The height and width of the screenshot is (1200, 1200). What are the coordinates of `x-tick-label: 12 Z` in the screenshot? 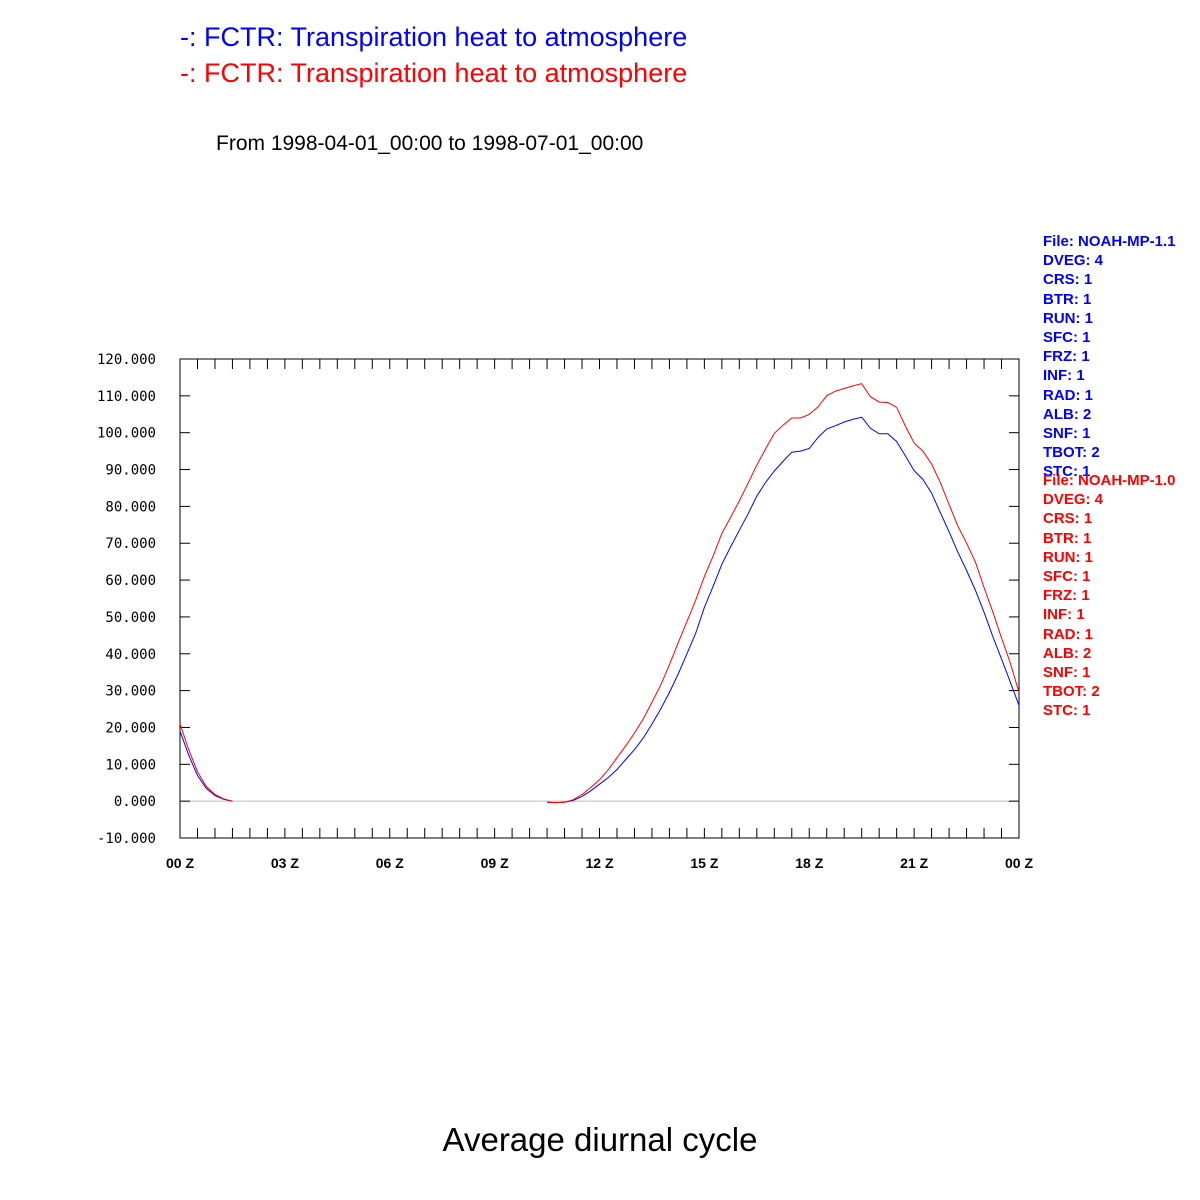 It's located at (599, 863).